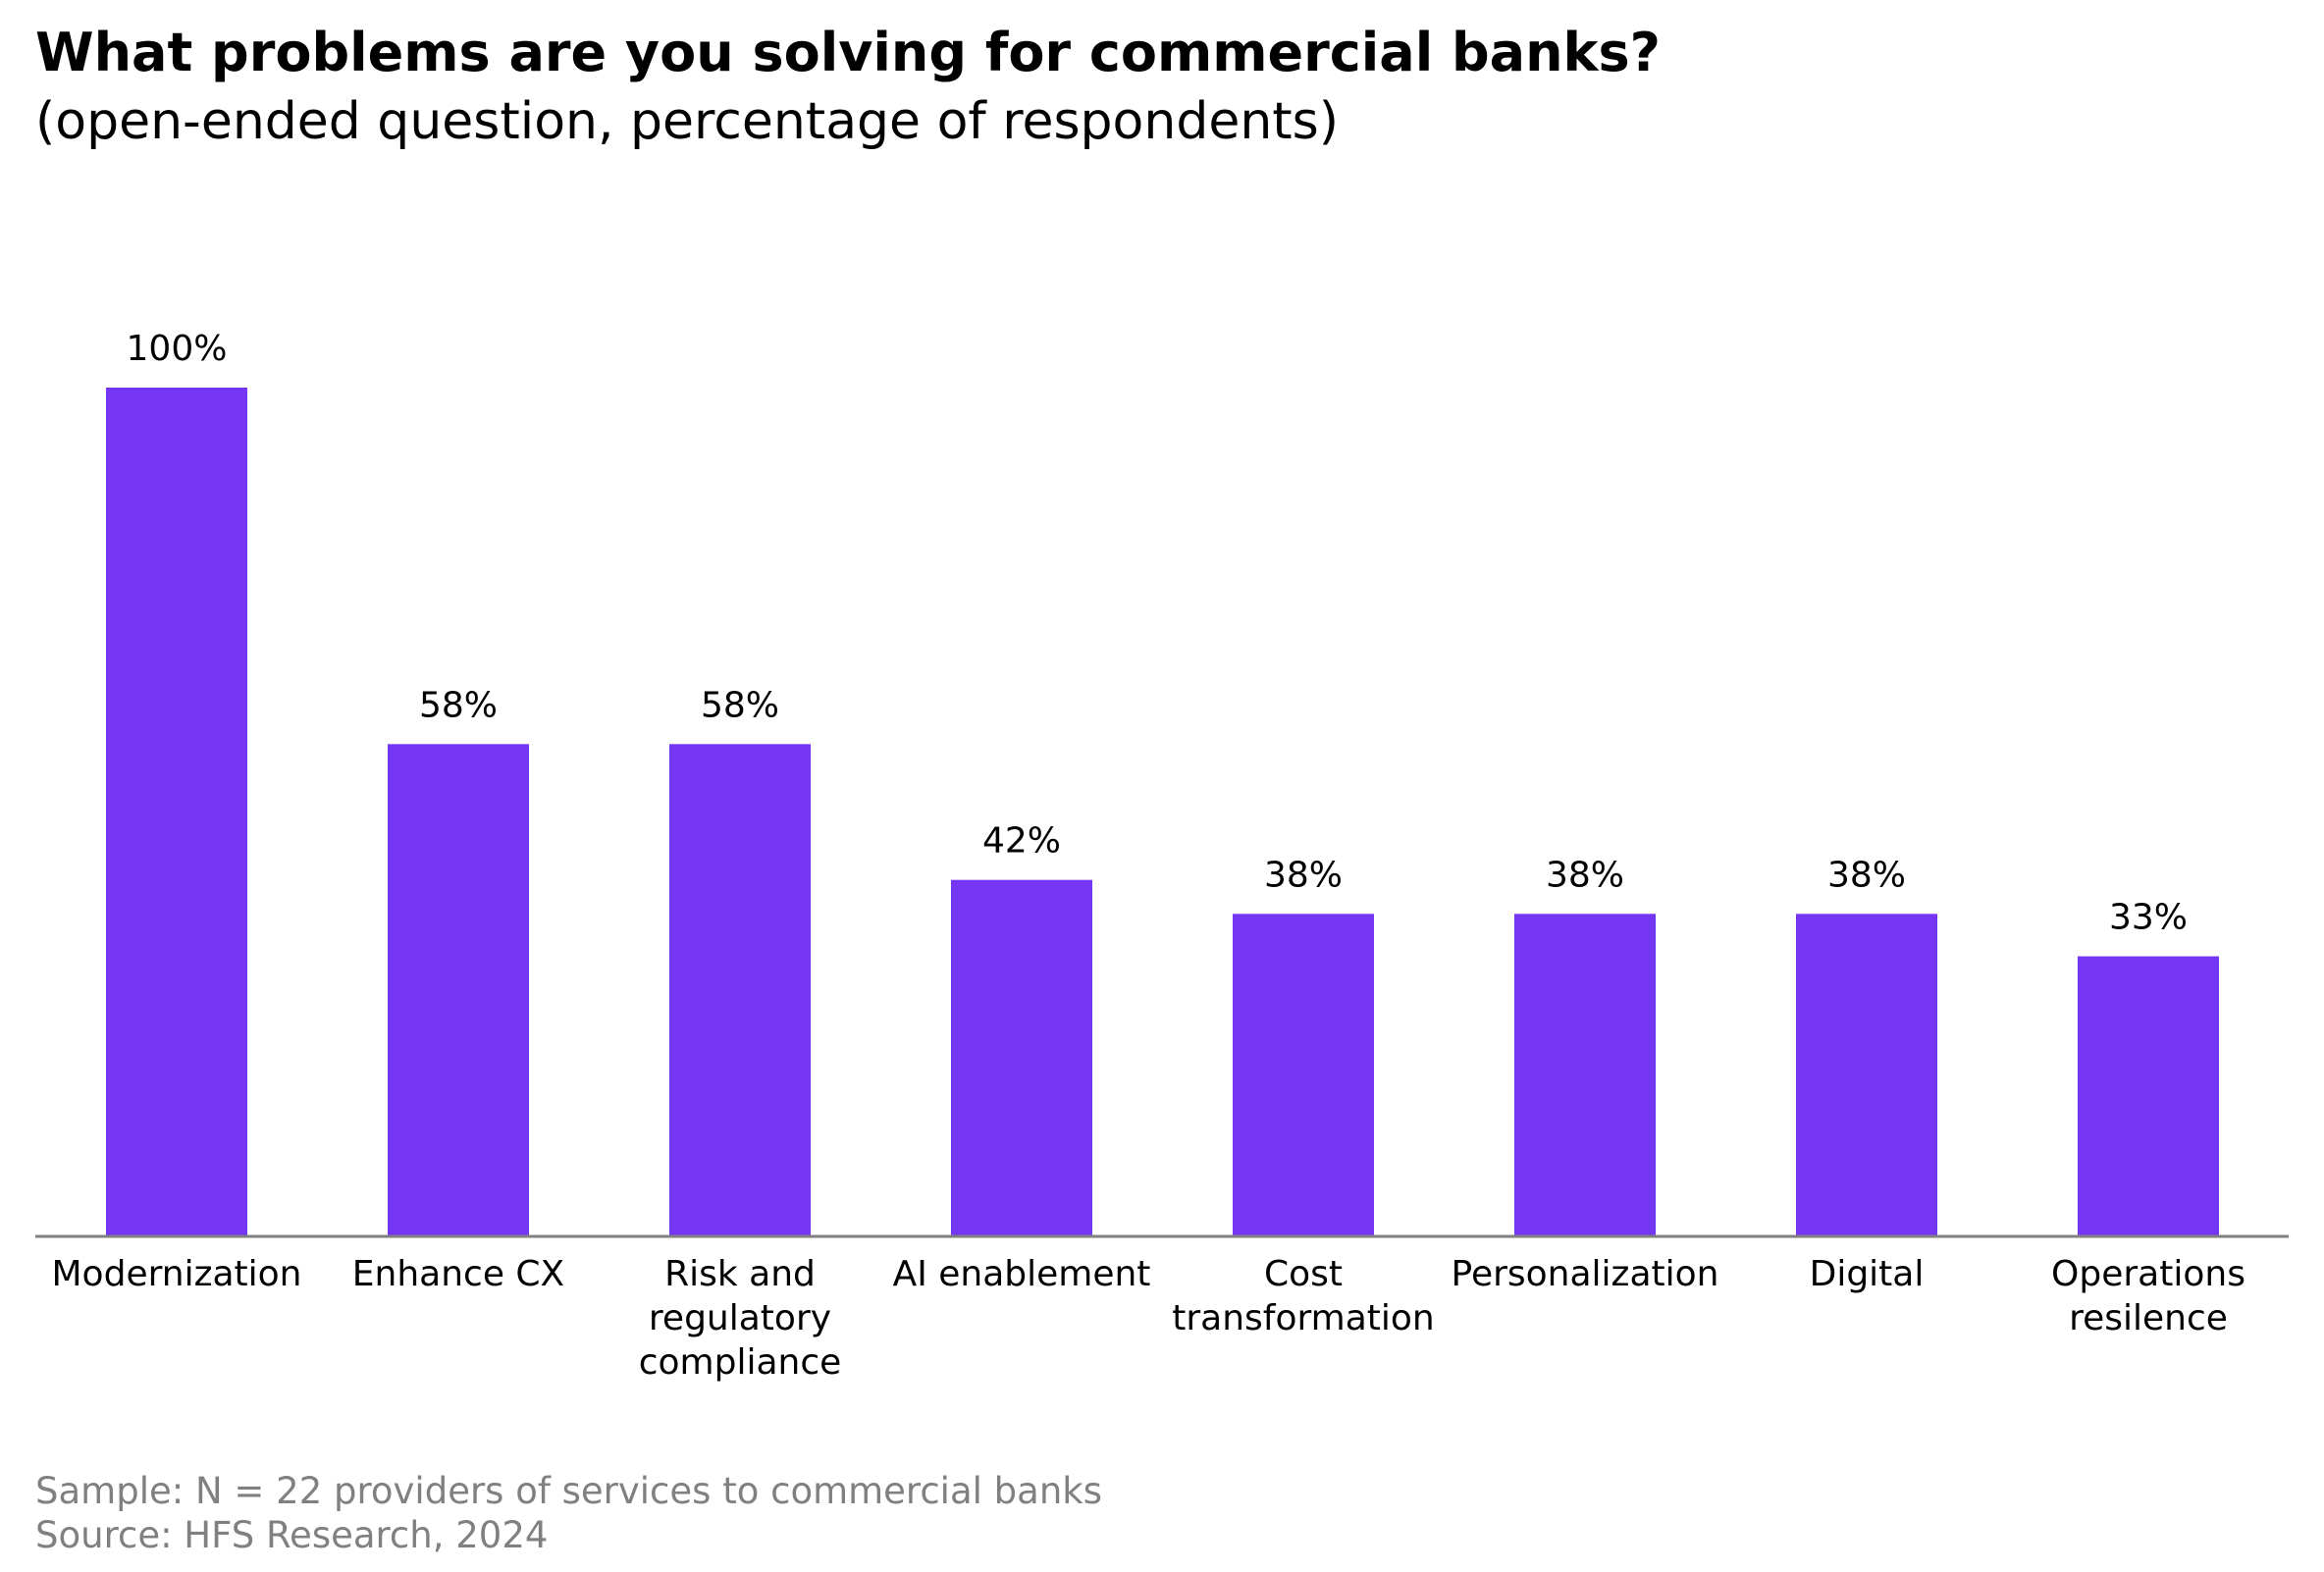  Describe the element at coordinates (1868, 1274) in the screenshot. I see `category-label-6: Digital` at that location.